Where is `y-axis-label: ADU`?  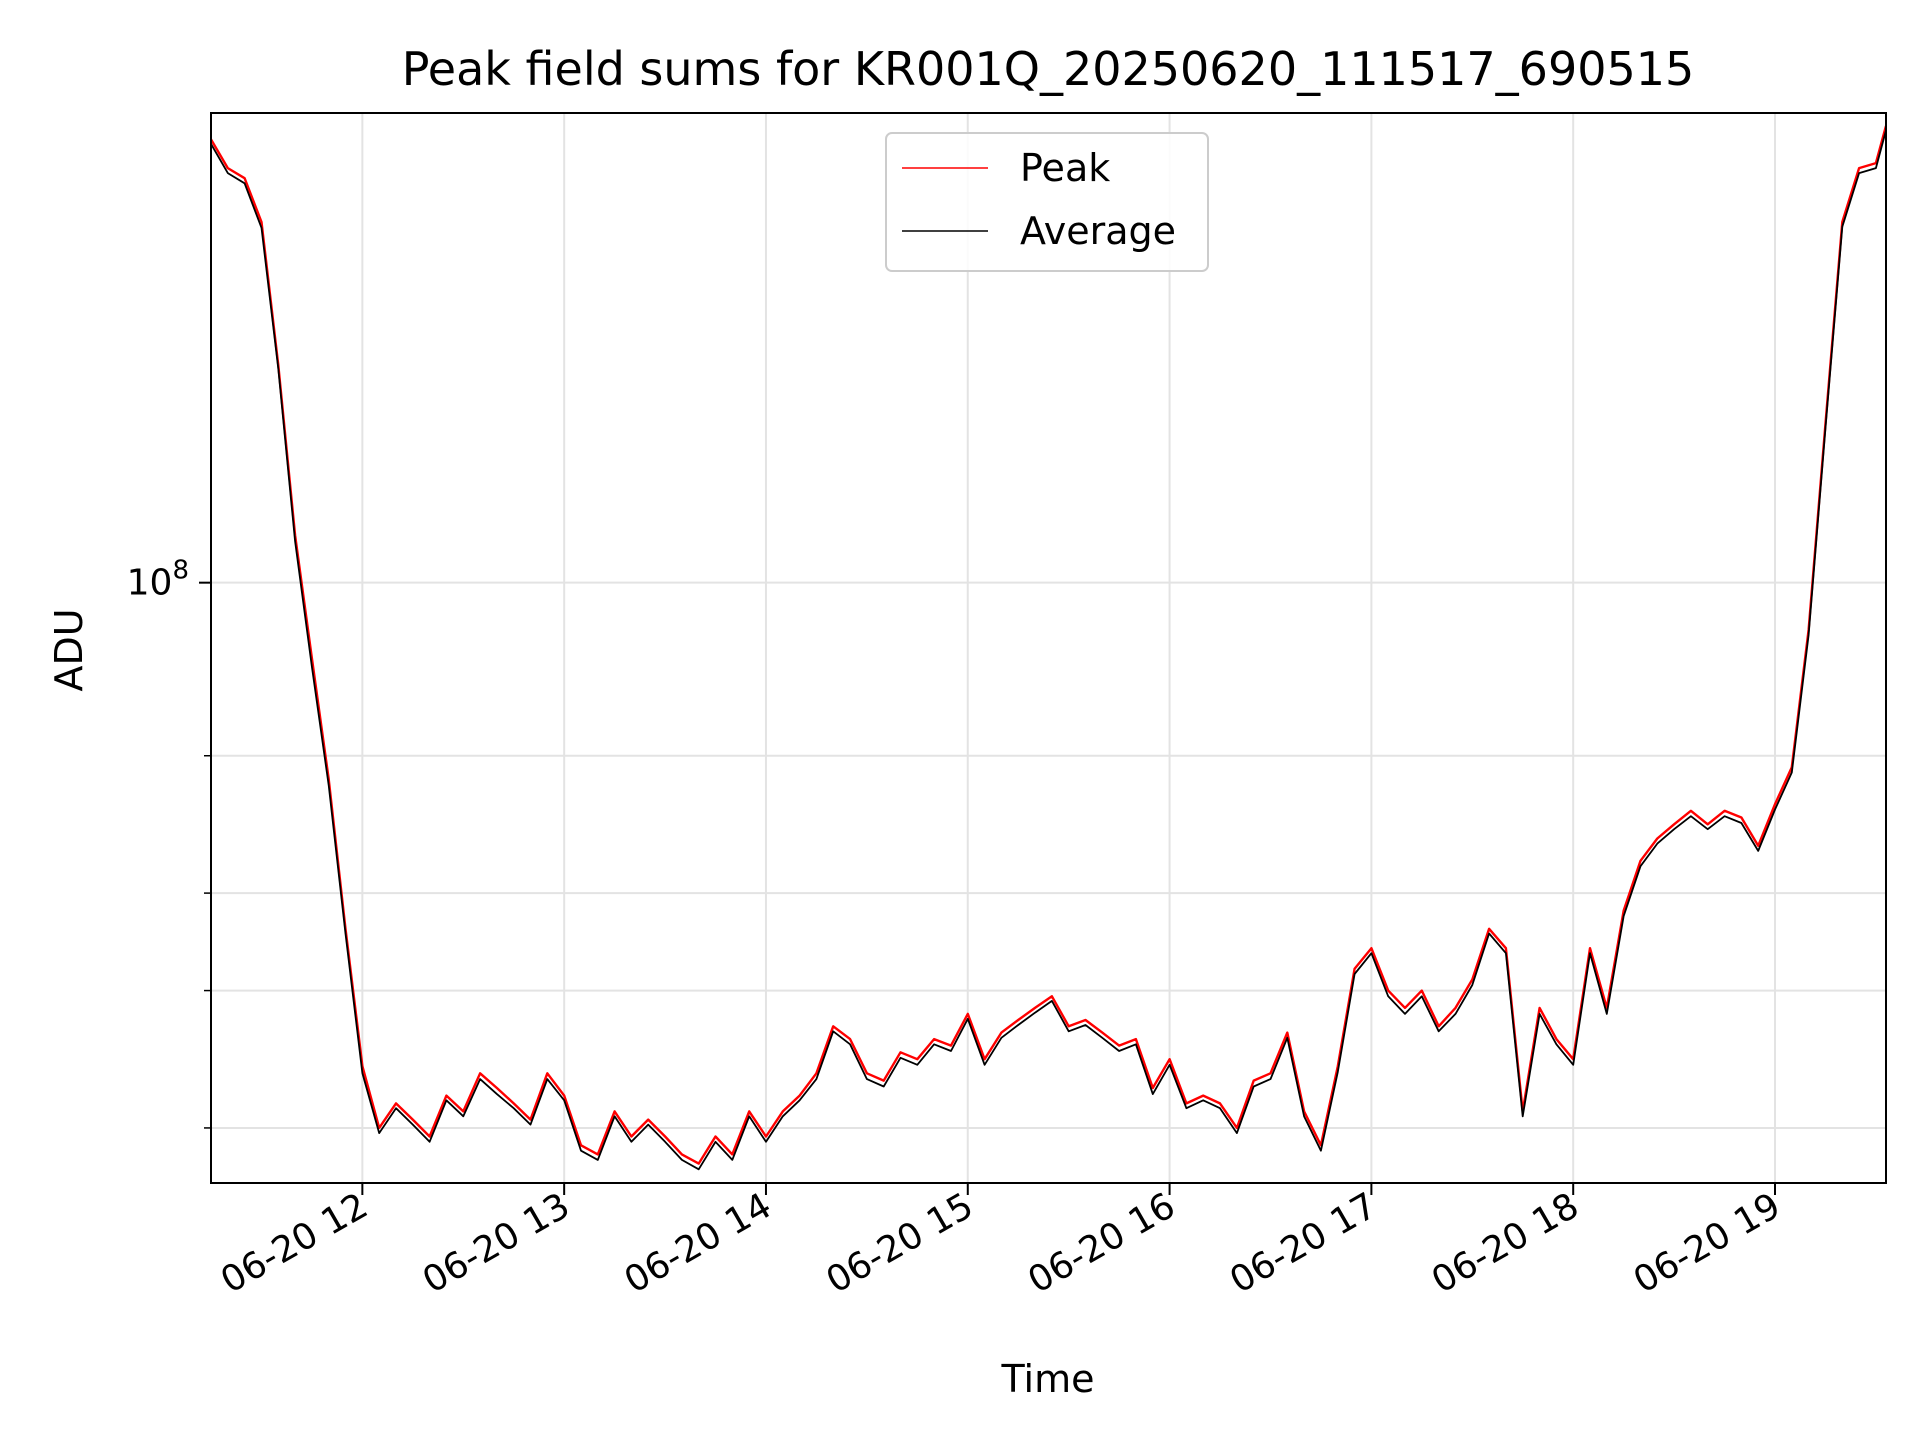
y-axis-label: ADU is located at coordinates (69, 649).